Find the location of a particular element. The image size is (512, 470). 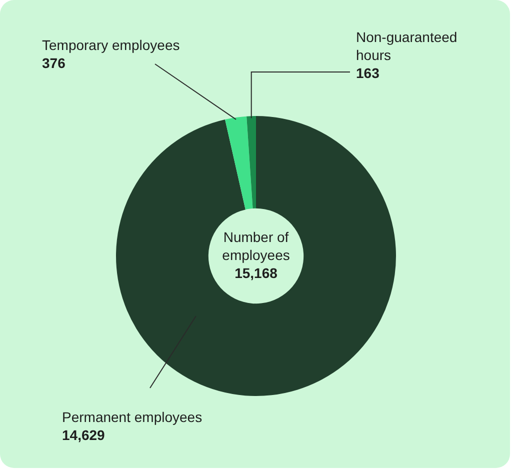

data-label: 376 is located at coordinates (54, 63).